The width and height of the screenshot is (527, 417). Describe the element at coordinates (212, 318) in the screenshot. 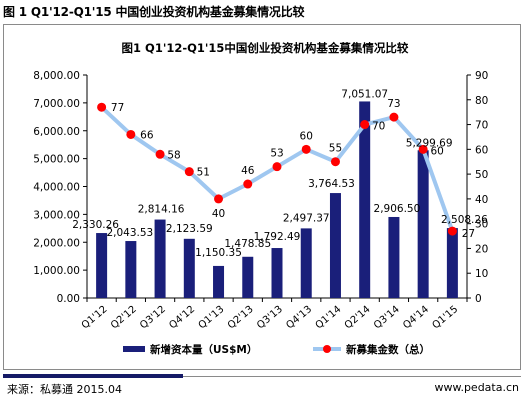

I see `x-tick-label: Q1'13` at that location.